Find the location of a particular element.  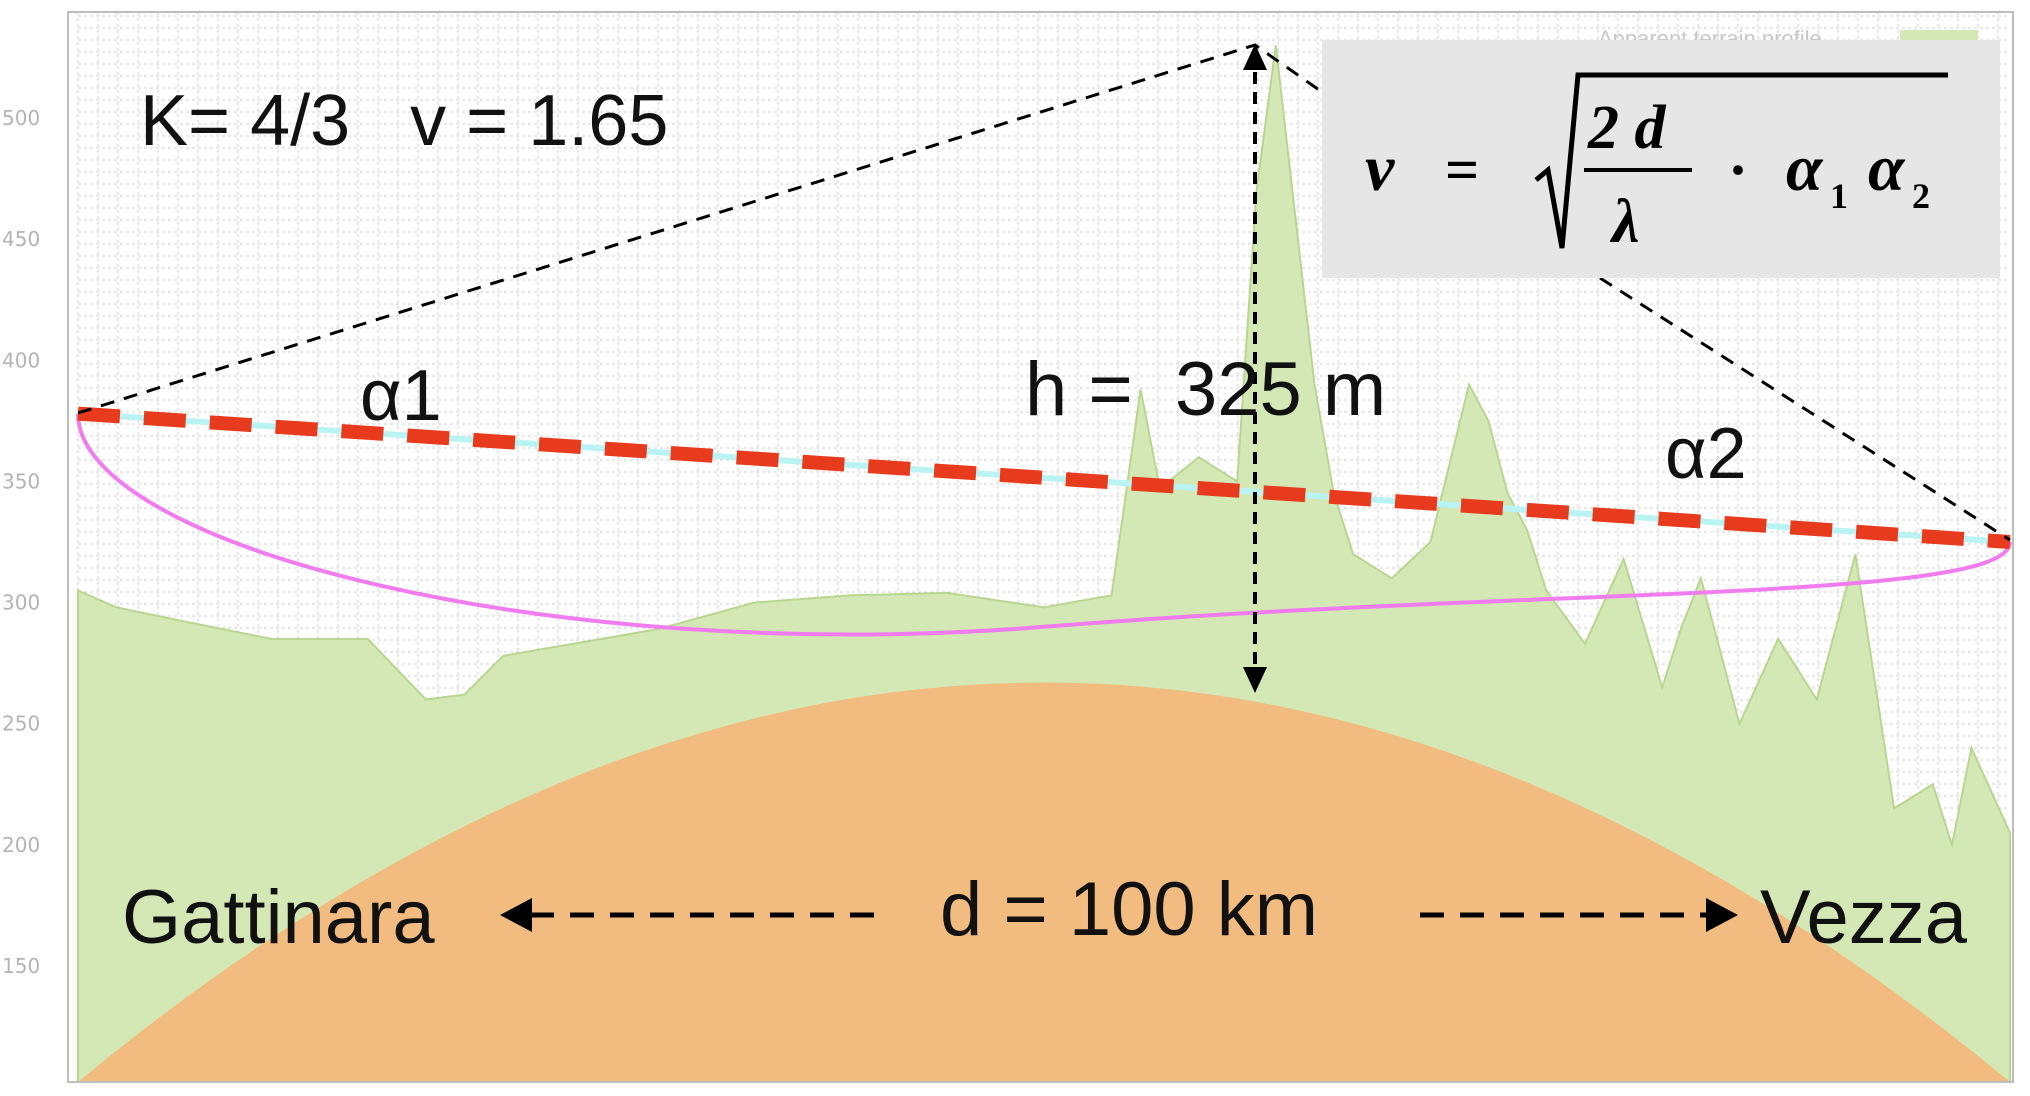

y-tick-label: 500 is located at coordinates (21, 118).